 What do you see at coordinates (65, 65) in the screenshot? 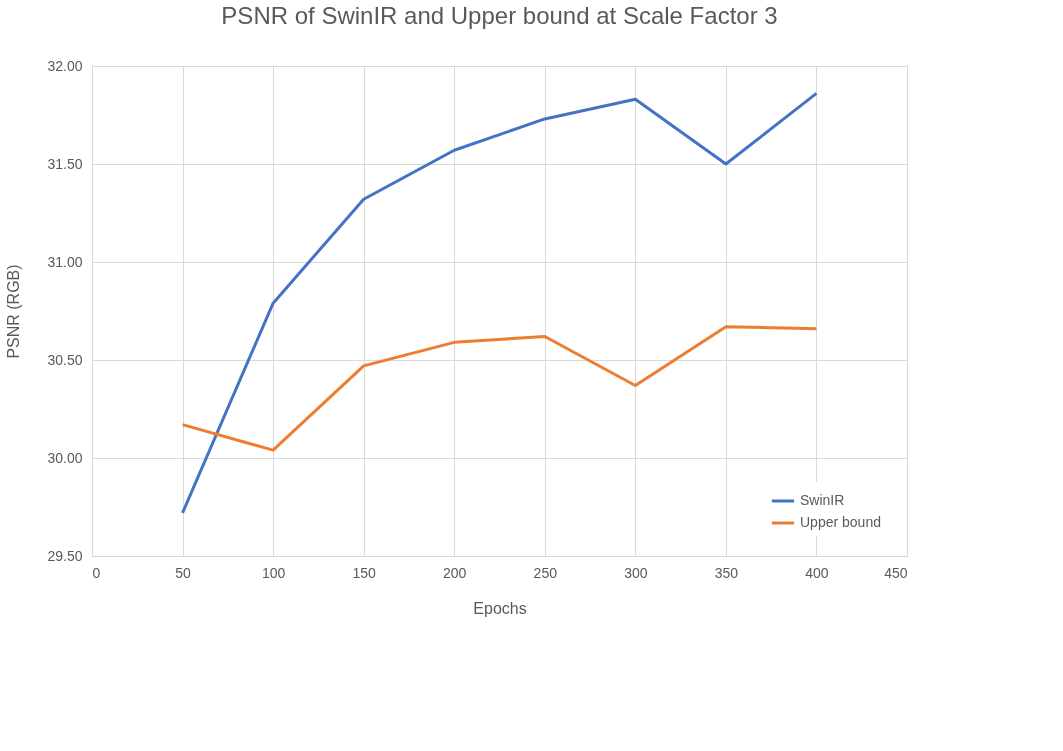
I see `y-tick-label: 32.00` at bounding box center [65, 65].